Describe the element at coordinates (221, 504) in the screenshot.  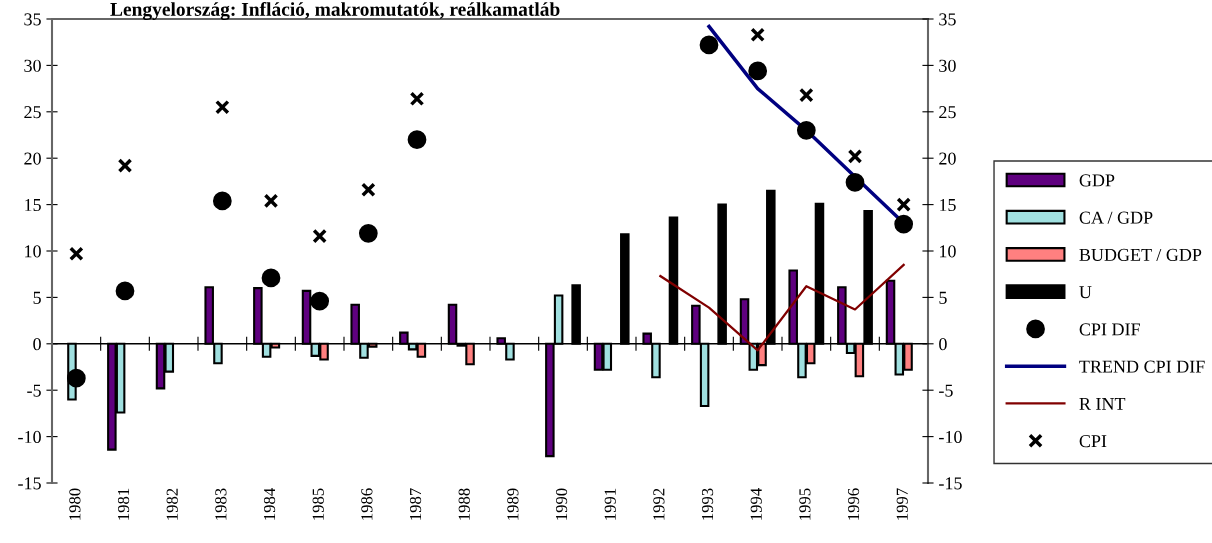
I see `x-tick-label: 1983` at that location.